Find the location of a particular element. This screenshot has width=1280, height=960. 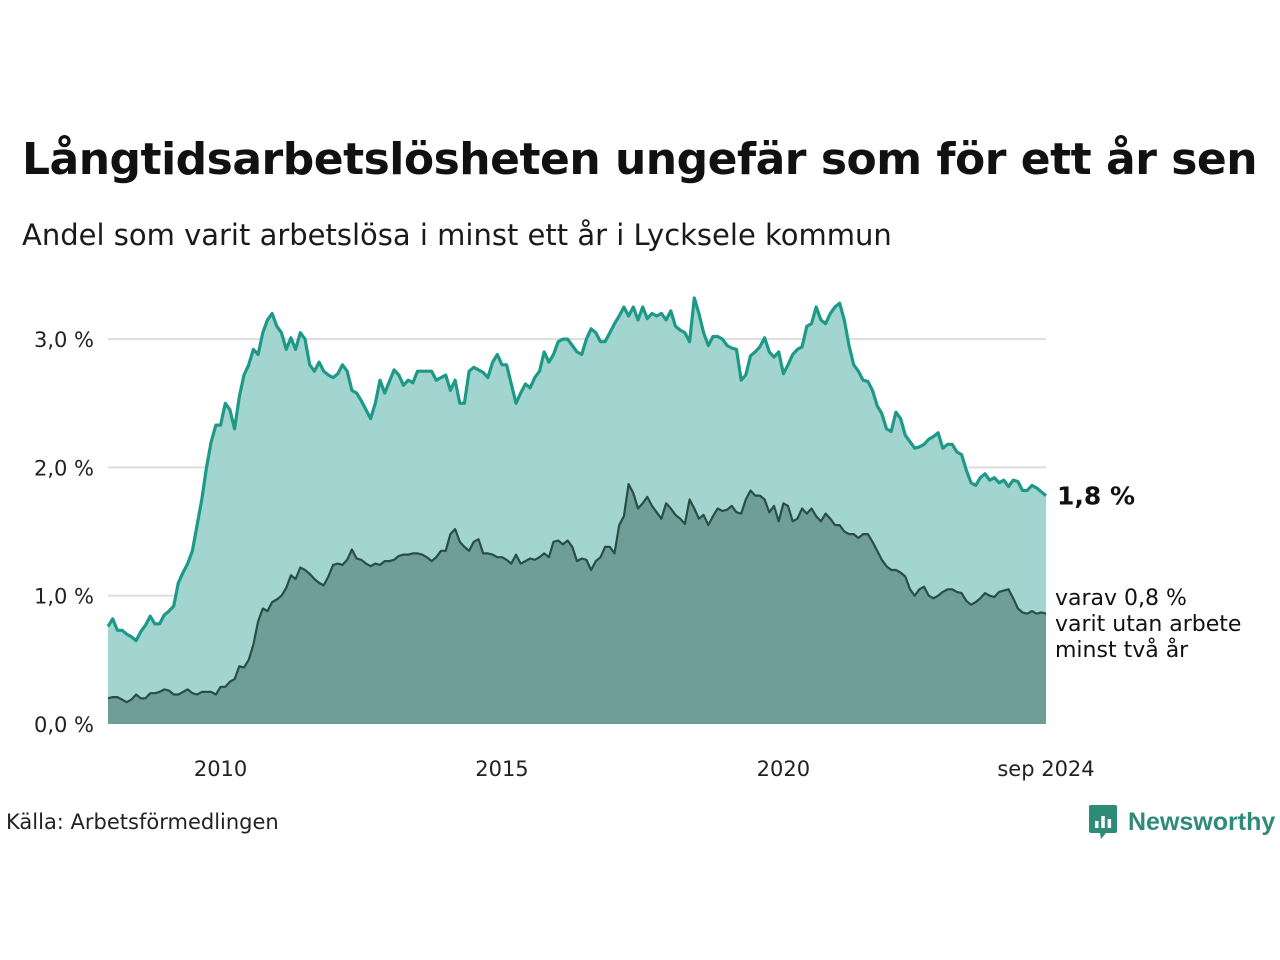

y-tick-label: 0,0 % is located at coordinates (64, 725).